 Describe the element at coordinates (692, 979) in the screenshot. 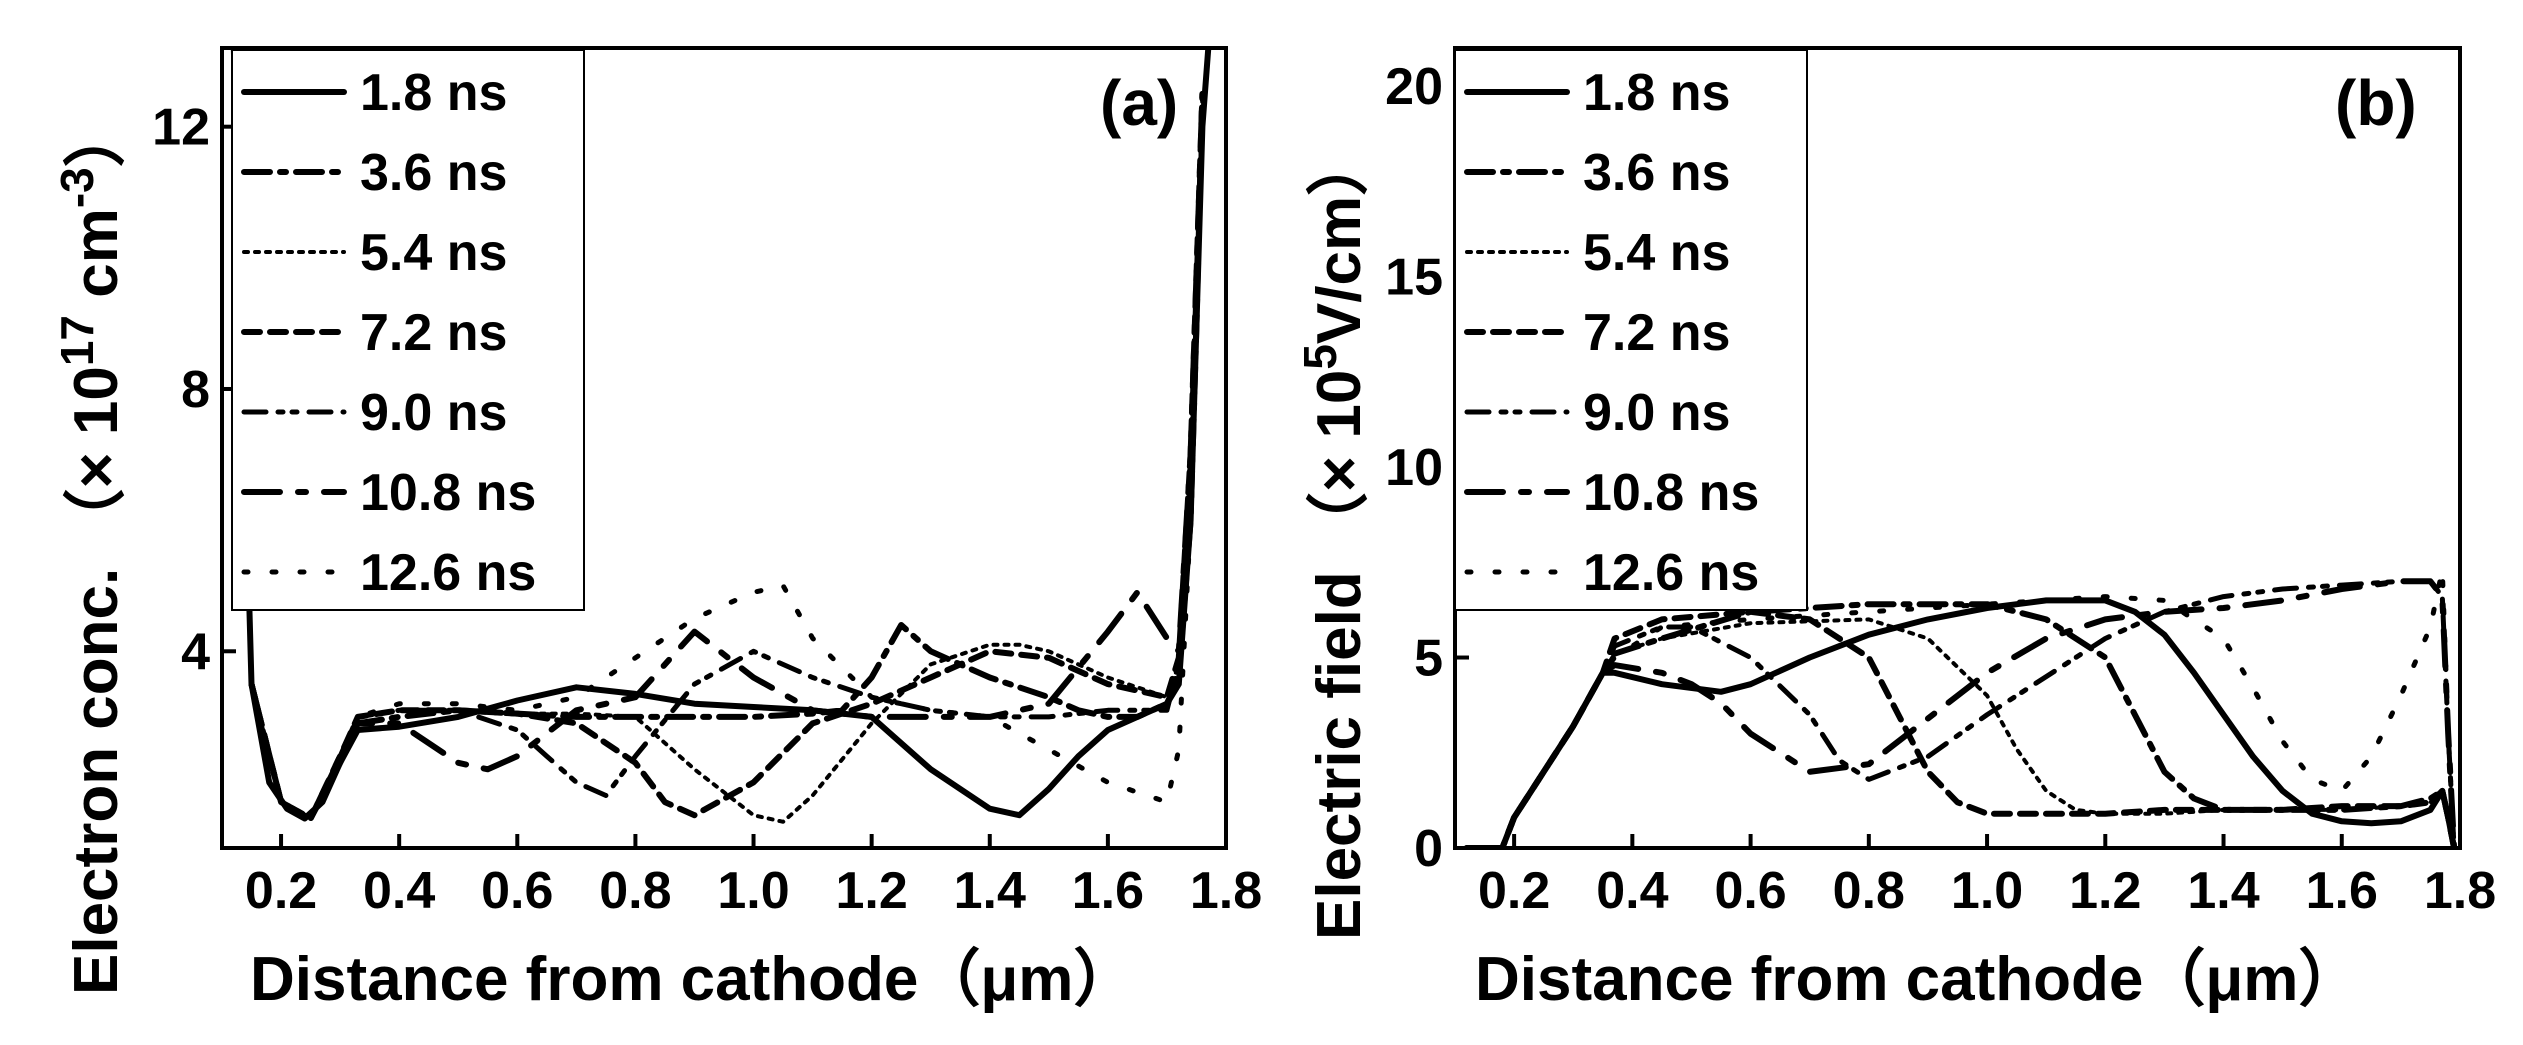

I see `panel-a-x-axis-label: Distance from cathode（μm）` at that location.